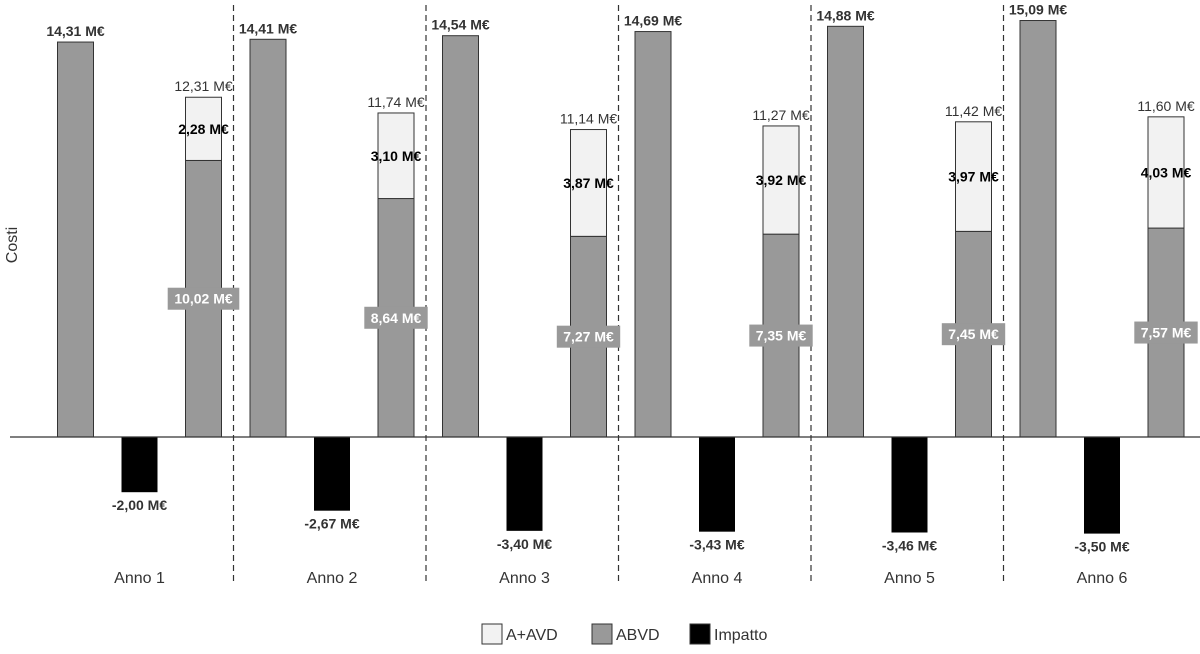 This screenshot has width=1200, height=654. I want to click on label-abvd: 8,64 M€, so click(396, 317).